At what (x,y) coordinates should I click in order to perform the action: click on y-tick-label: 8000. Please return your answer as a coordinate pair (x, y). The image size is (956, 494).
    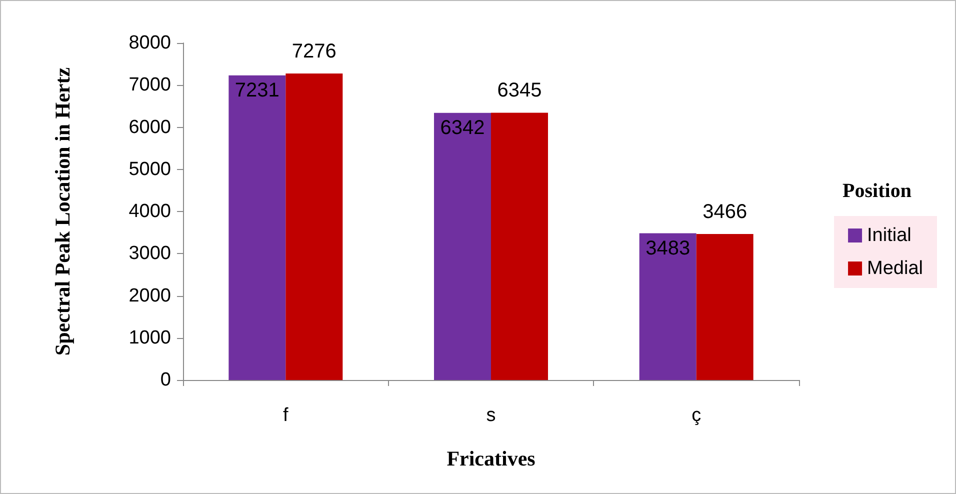
    Looking at the image, I should click on (149, 43).